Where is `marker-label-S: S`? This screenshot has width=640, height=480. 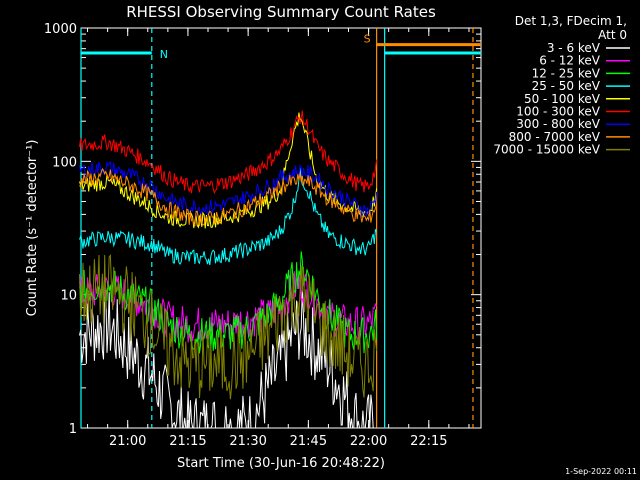 marker-label-S: S is located at coordinates (367, 39).